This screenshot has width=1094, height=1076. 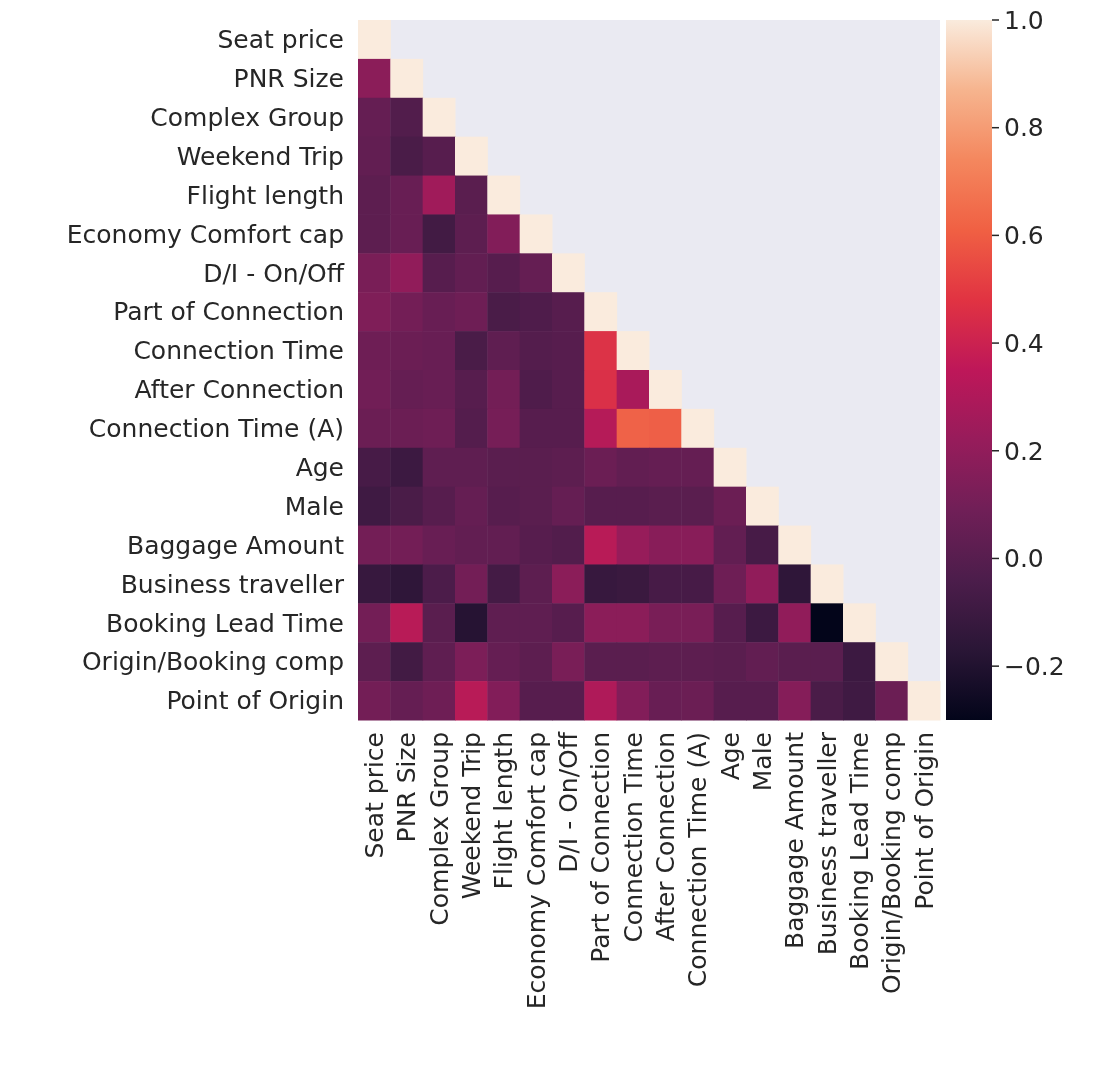 What do you see at coordinates (255, 701) in the screenshot?
I see `y-tick-label: Point of Origin` at bounding box center [255, 701].